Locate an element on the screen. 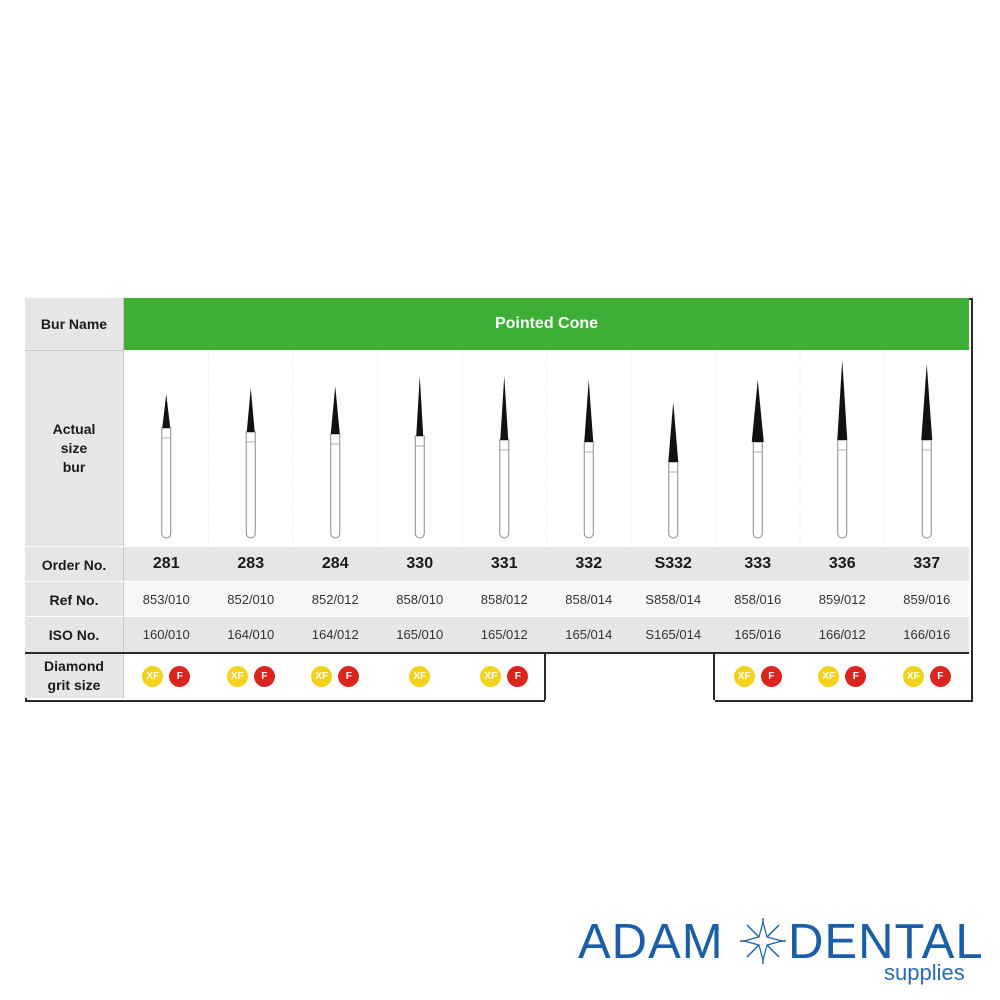 The width and height of the screenshot is (1000, 1000). ref-cell: S858/014 is located at coordinates (673, 599).